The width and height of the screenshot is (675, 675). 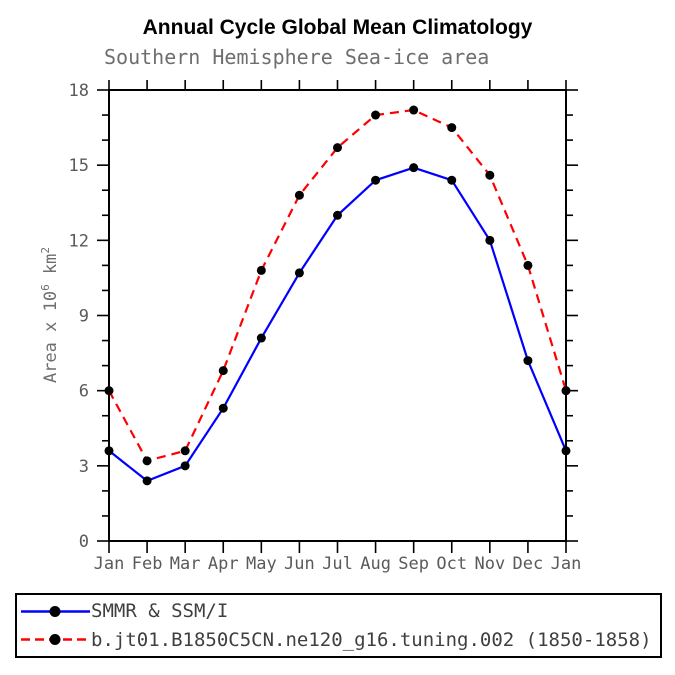 What do you see at coordinates (160, 611) in the screenshot?
I see `legend-label-obs: SMMR & SSM/I` at bounding box center [160, 611].